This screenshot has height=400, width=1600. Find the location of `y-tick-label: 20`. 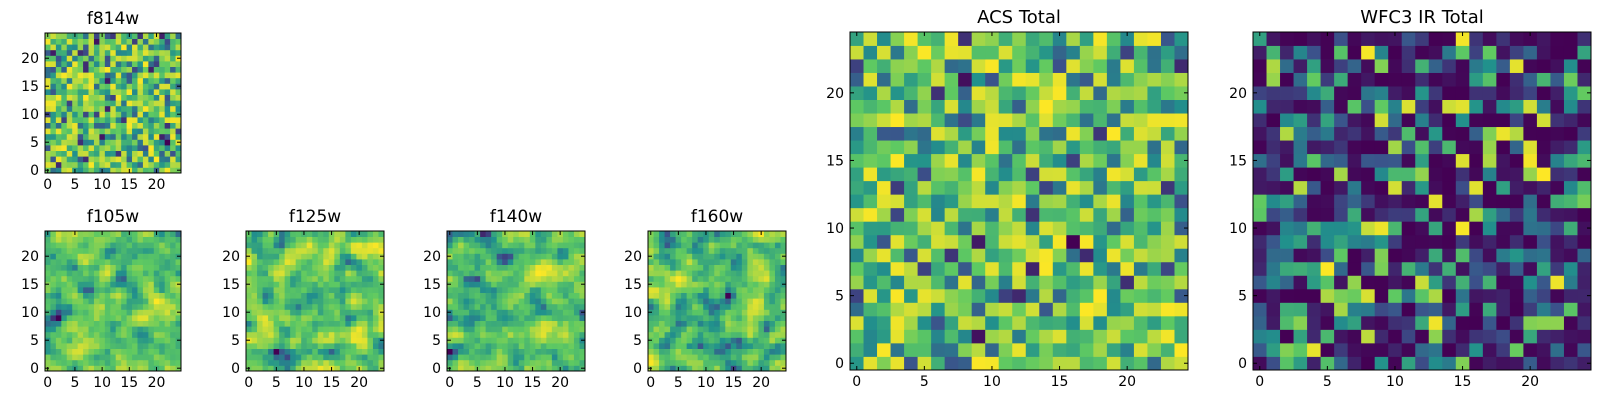

y-tick-label: 20 is located at coordinates (1238, 94).